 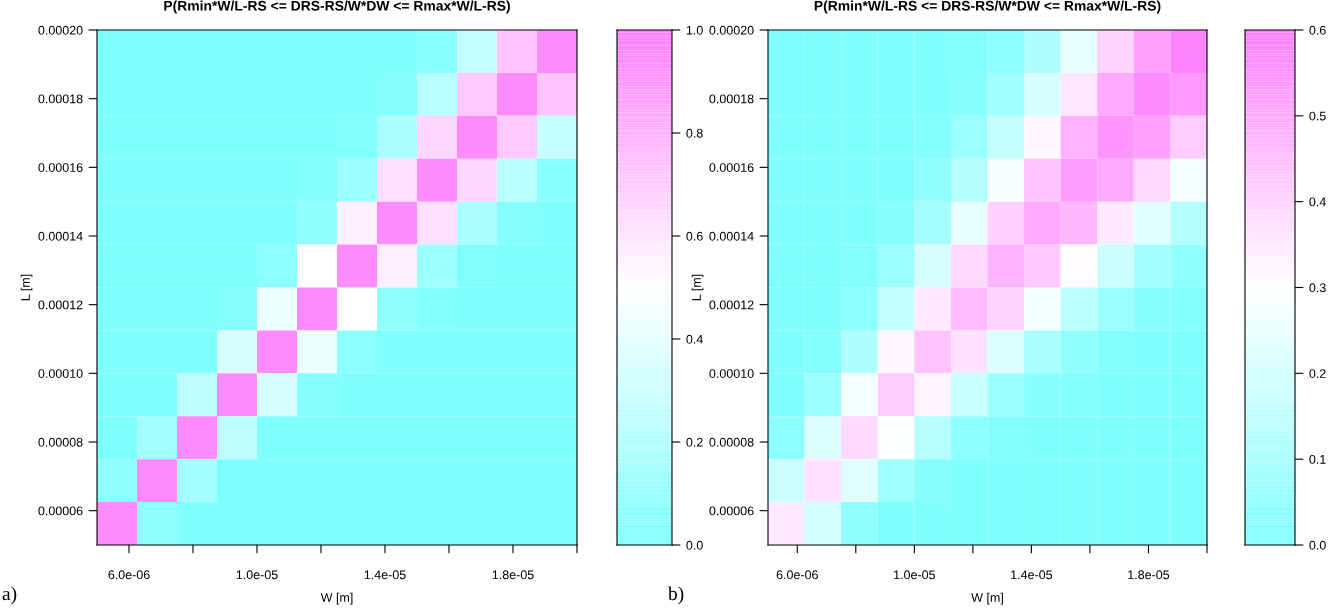 What do you see at coordinates (1317, 116) in the screenshot?
I see `color-bar-label: 0.5` at bounding box center [1317, 116].